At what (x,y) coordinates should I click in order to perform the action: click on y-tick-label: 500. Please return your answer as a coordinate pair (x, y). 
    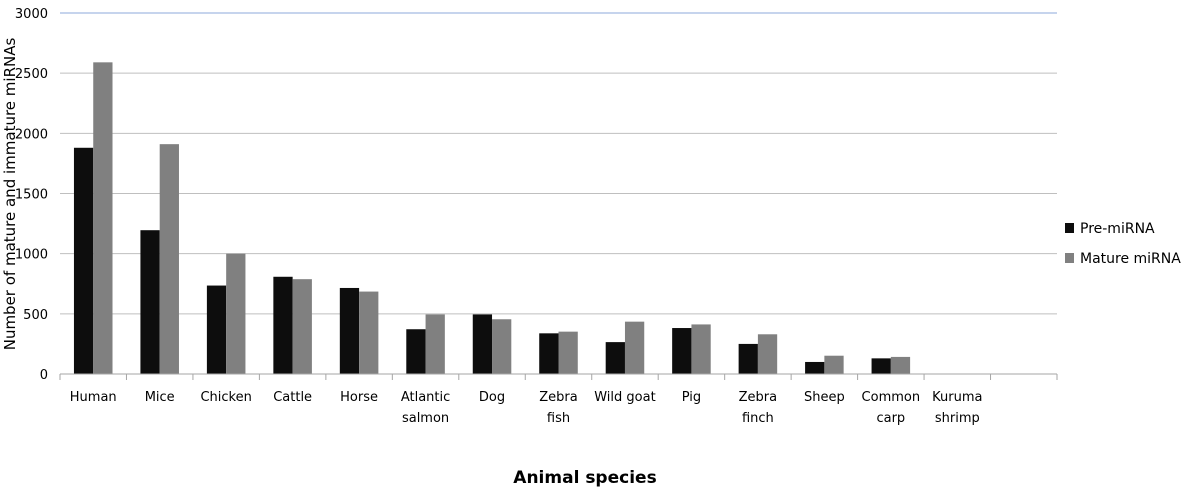
    Looking at the image, I should click on (35, 315).